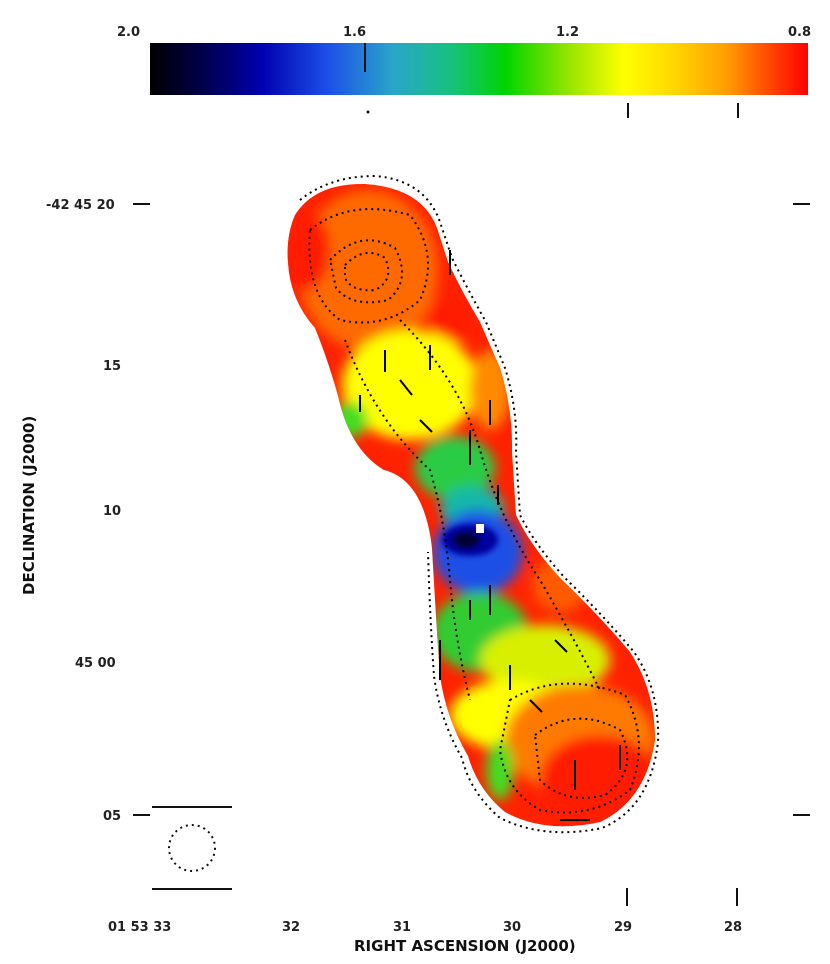 This screenshot has width=830, height=964. I want to click on x-tick-label-3: 30, so click(512, 927).